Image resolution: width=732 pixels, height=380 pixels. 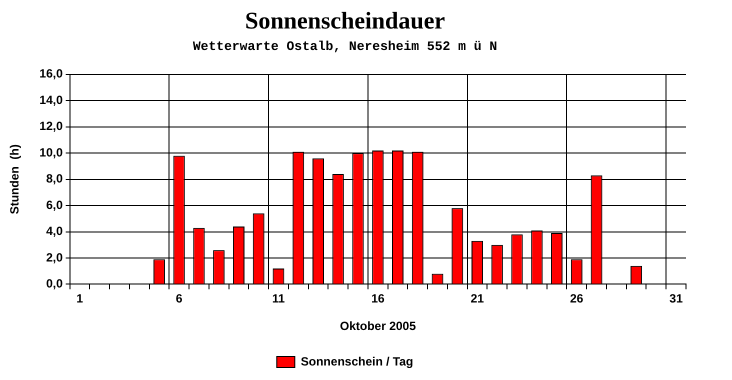 I want to click on y-axis-title: Stunden (h), so click(x=15, y=179).